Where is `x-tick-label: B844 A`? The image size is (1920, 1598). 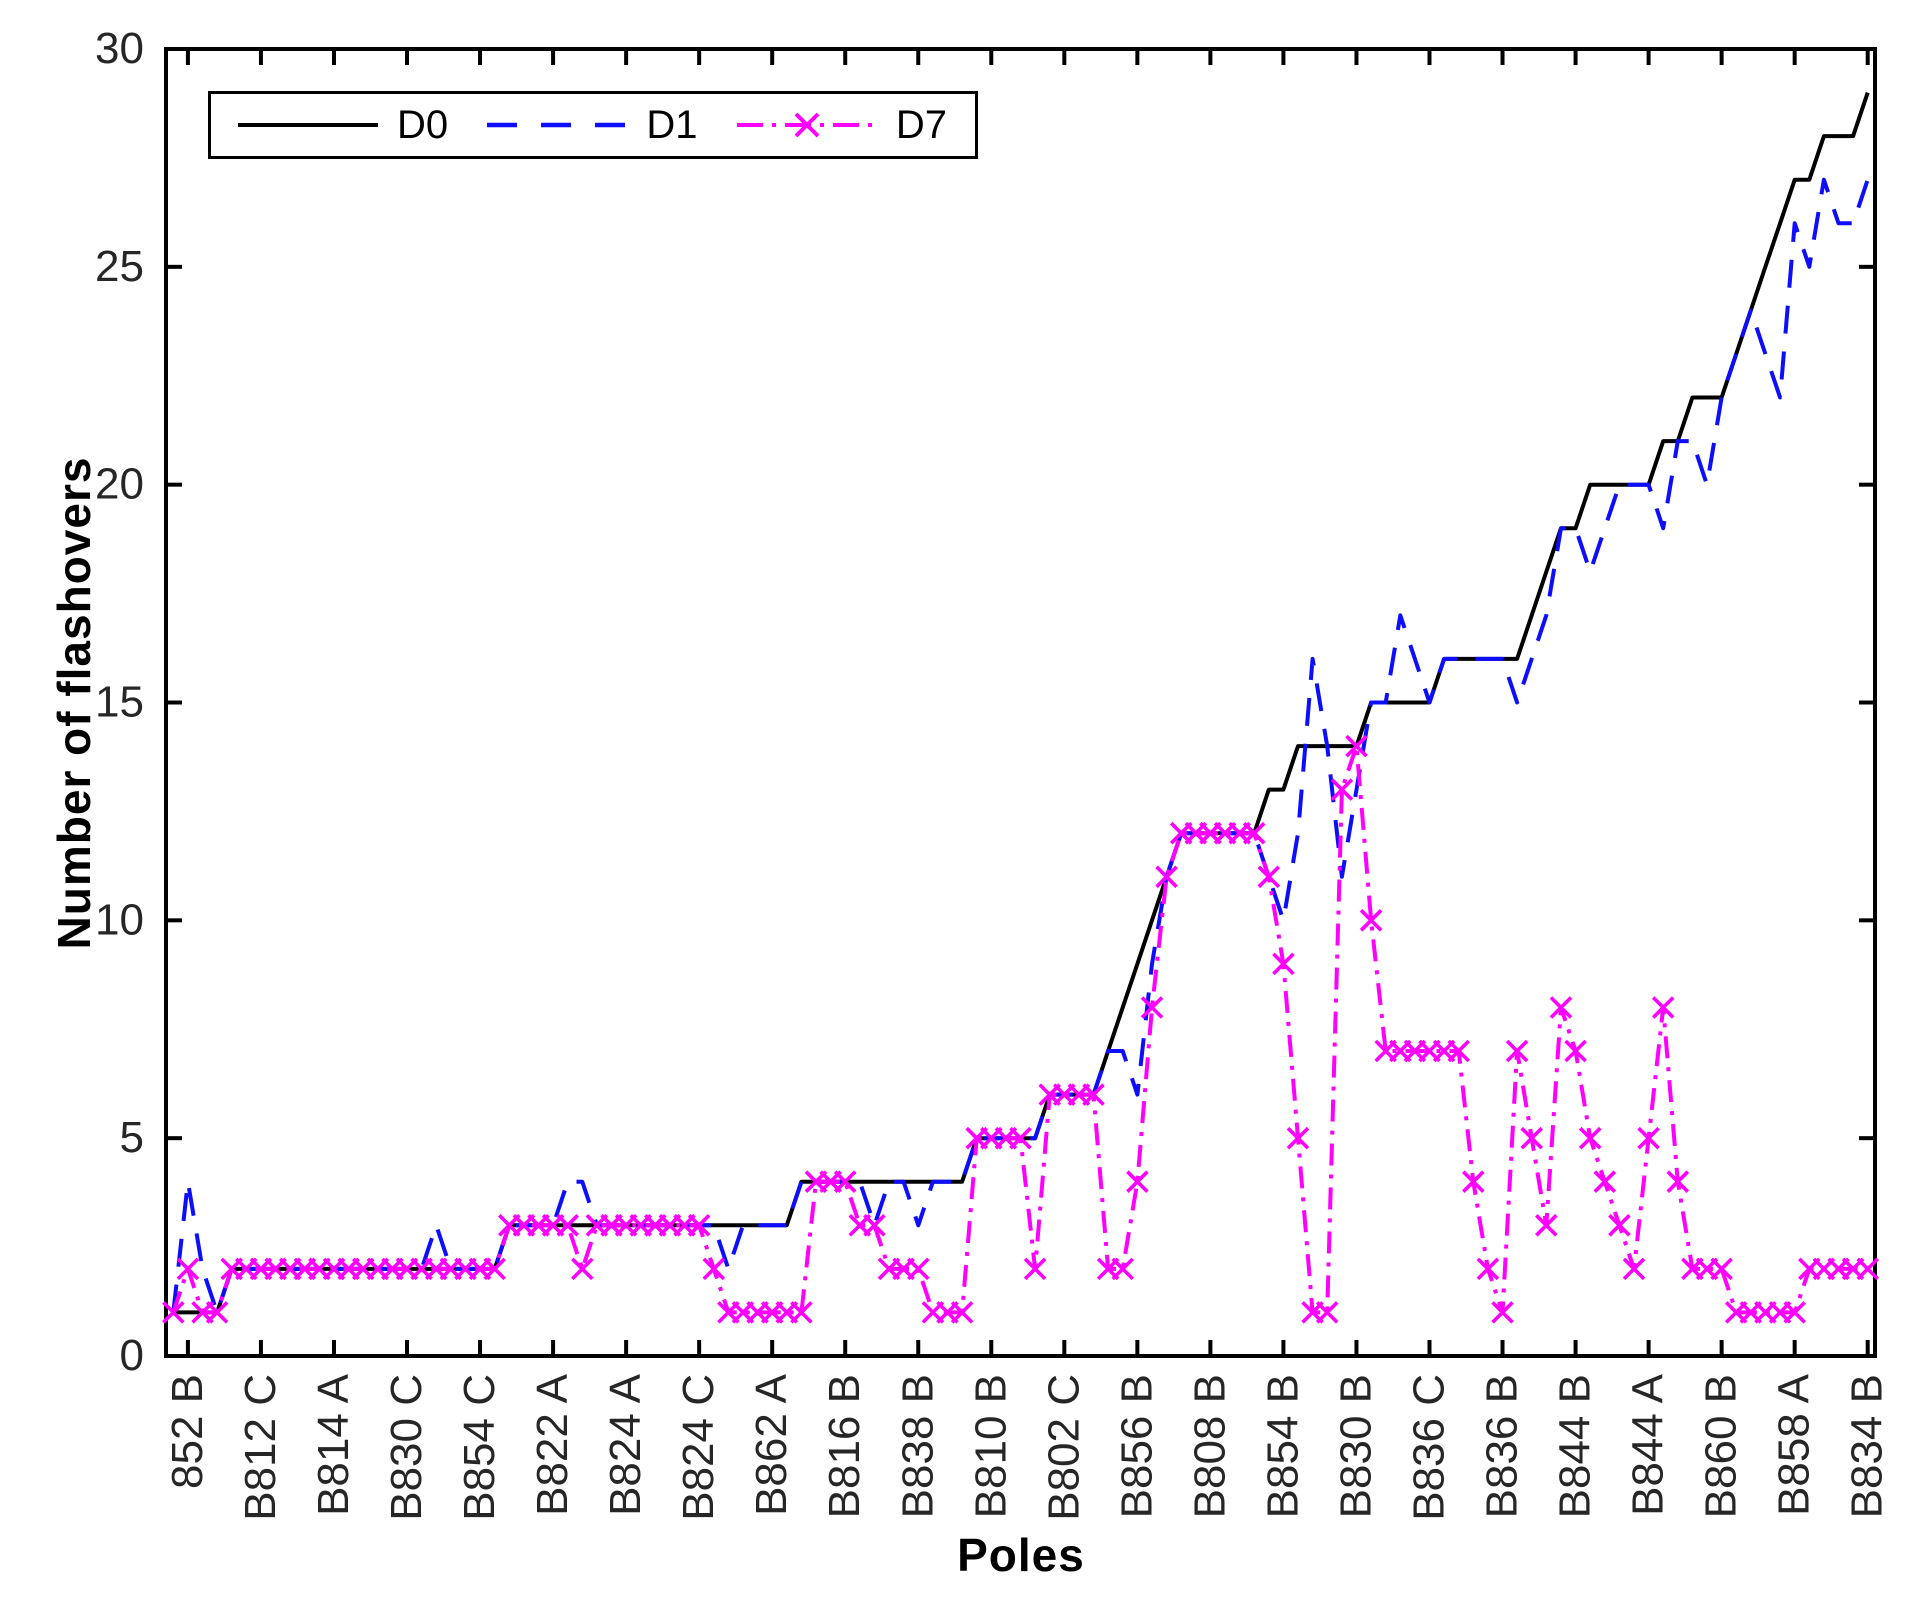 x-tick-label: B844 A is located at coordinates (1648, 1444).